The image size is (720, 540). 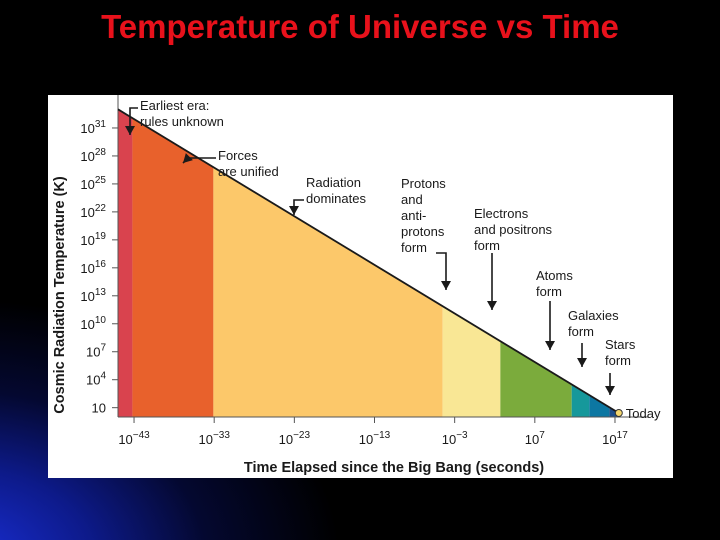 I want to click on annotation-5: Electrons and positrons form, so click(x=513, y=229).